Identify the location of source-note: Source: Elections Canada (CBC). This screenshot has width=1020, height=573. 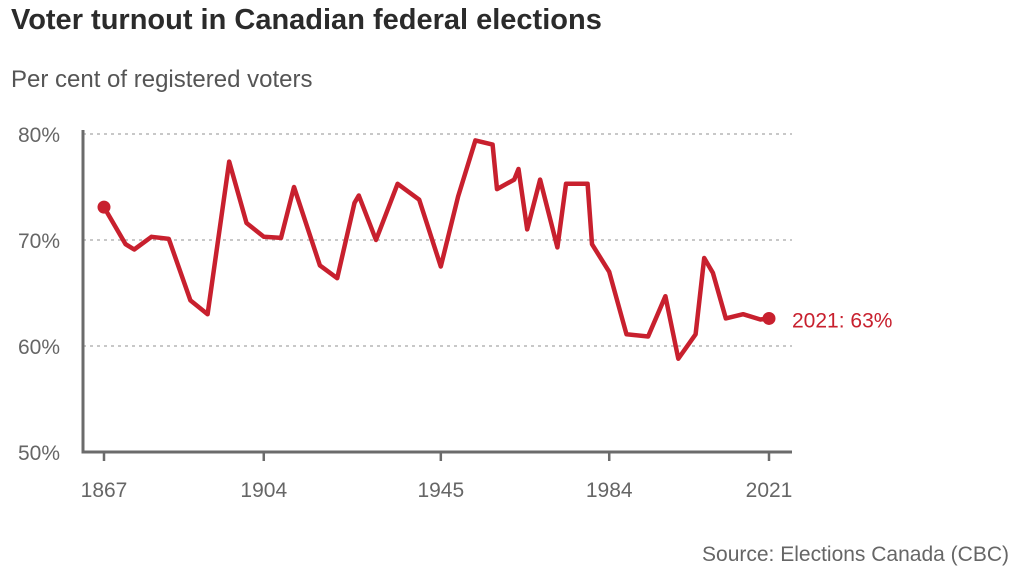
(855, 554).